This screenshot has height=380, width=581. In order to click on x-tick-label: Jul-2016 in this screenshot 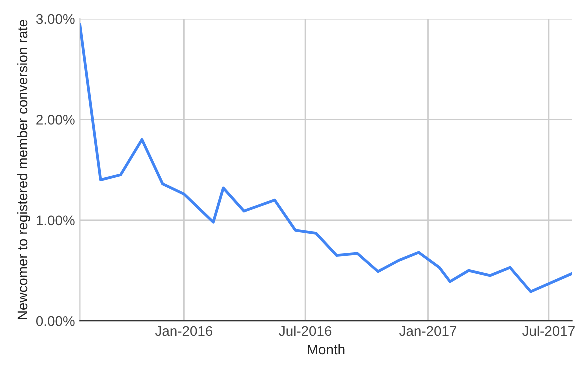, I will do `click(305, 331)`.